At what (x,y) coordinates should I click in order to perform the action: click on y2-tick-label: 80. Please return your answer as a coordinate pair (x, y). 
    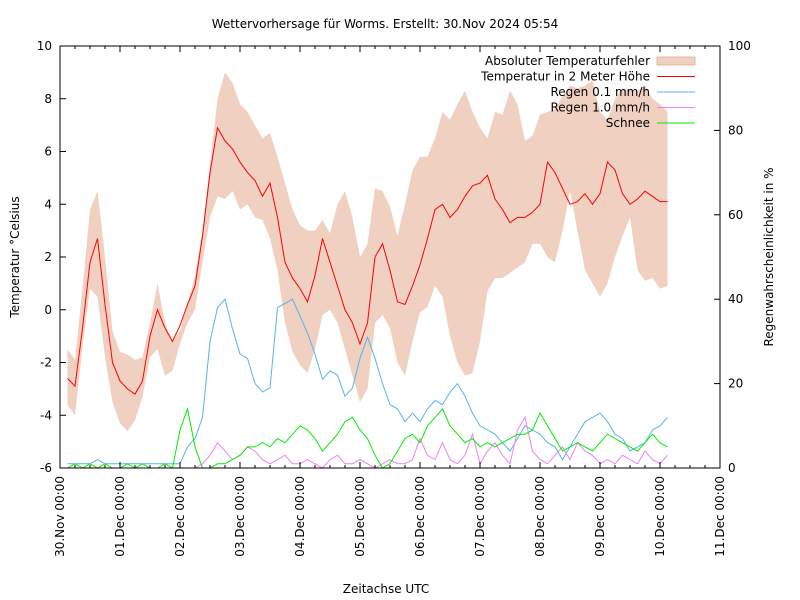
    Looking at the image, I should click on (735, 130).